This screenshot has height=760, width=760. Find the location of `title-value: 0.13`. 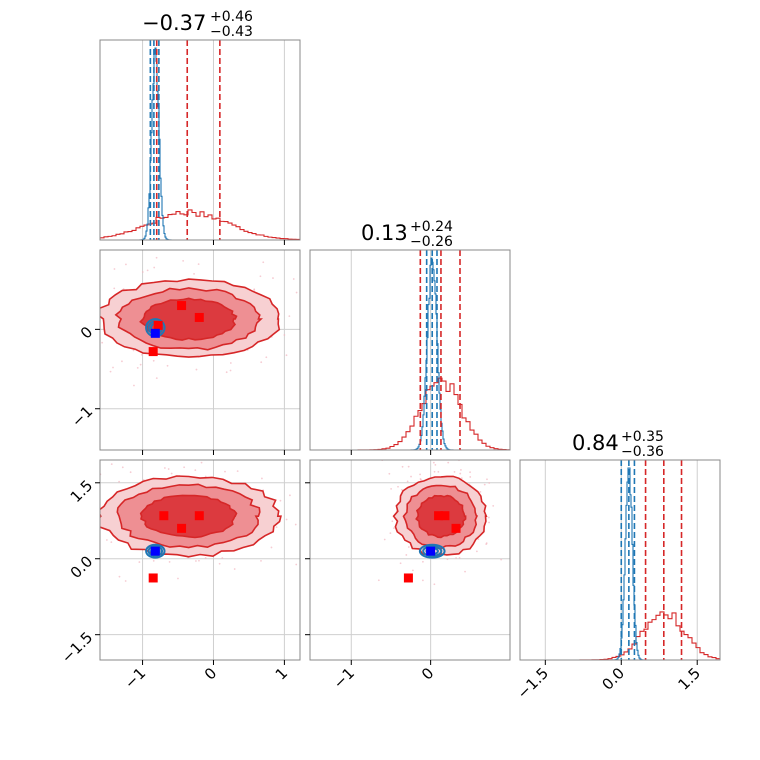

title-value: 0.13 is located at coordinates (384, 233).